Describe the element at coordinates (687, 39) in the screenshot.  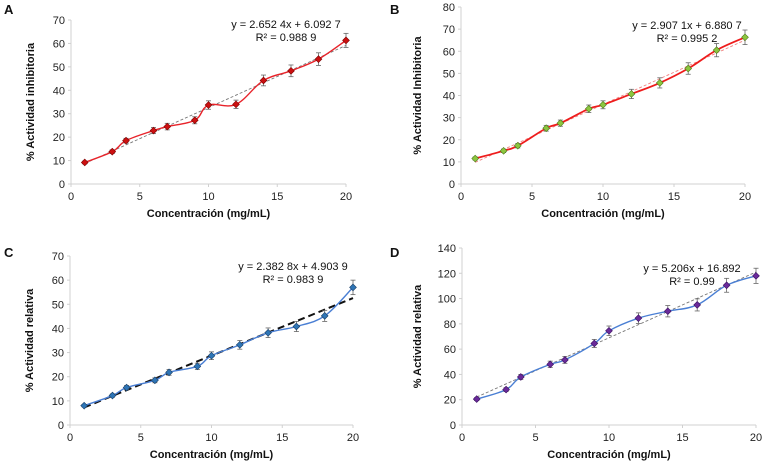
I see `r-squared-label: R² = 0.995 2` at that location.